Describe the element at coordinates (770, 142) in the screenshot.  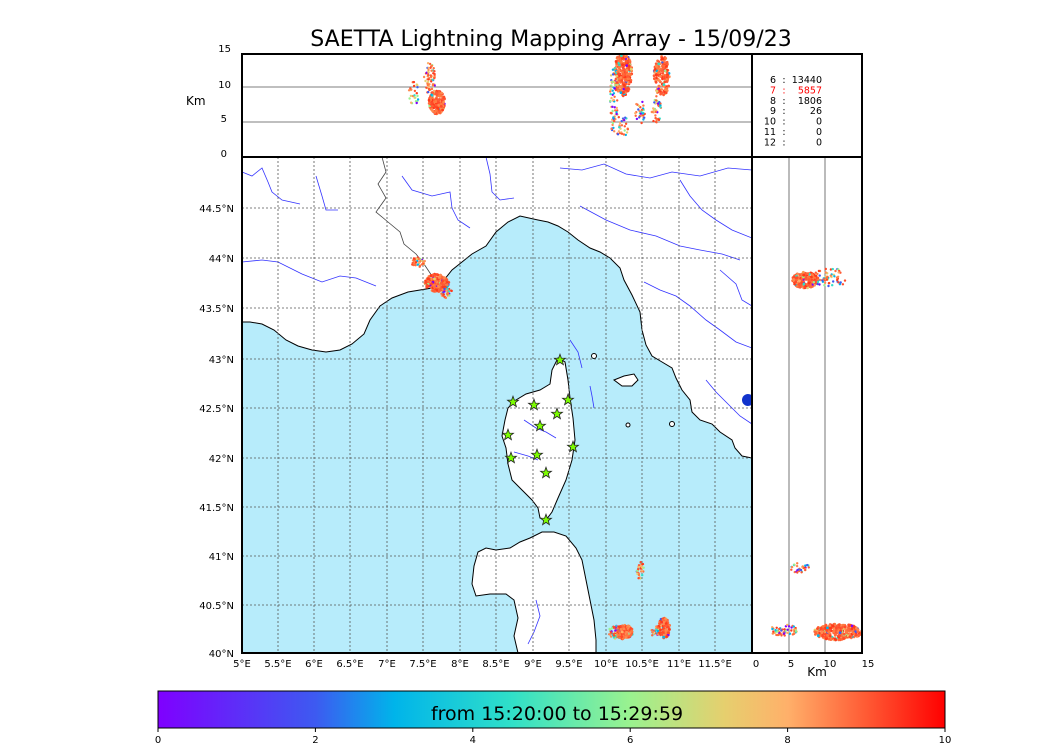
I see `station-count-label: 12` at that location.